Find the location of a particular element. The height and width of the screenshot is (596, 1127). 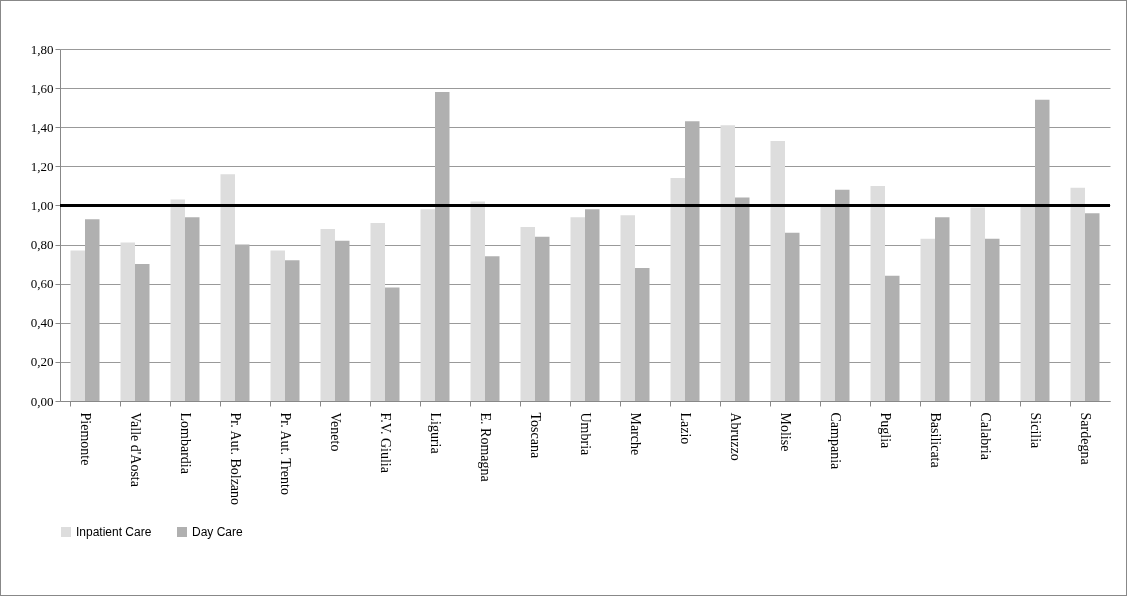

y-tick-label: 0,80 is located at coordinates (42, 245).